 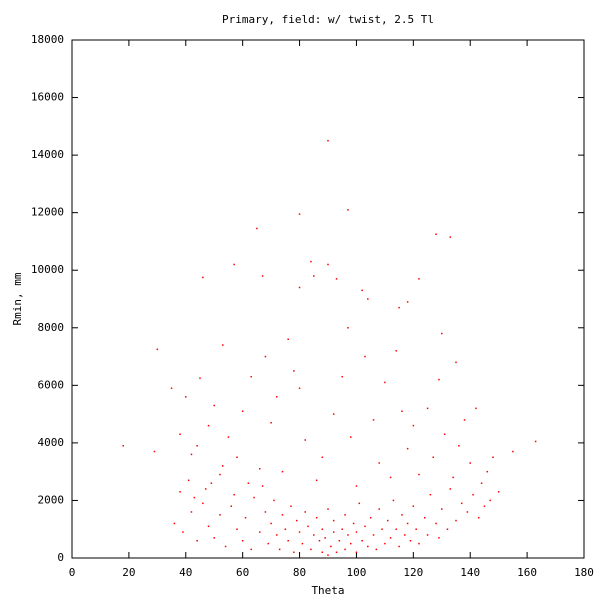 I want to click on y-tick-label: 16000, so click(x=47, y=97).